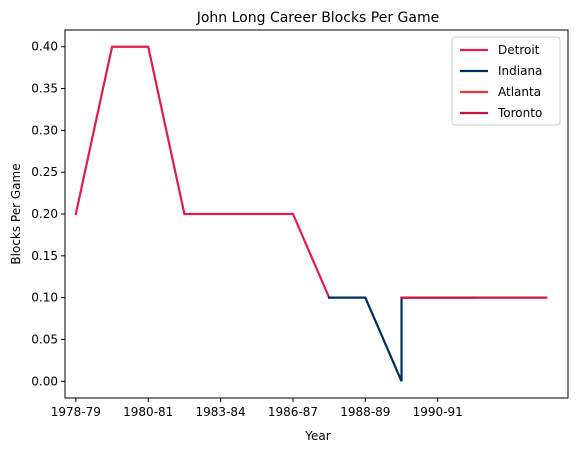 The height and width of the screenshot is (453, 579). What do you see at coordinates (44, 172) in the screenshot?
I see `y-tick-label: 0.25` at bounding box center [44, 172].